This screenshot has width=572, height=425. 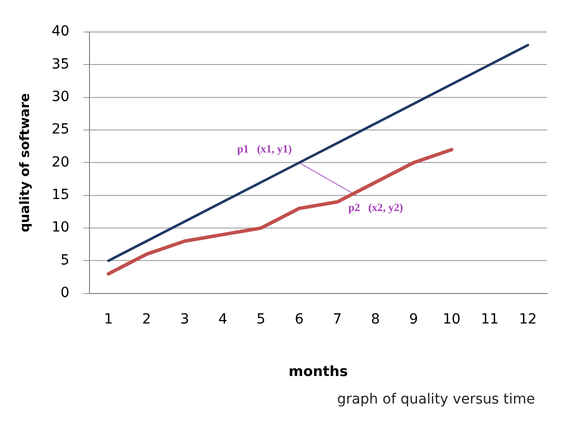 I want to click on y-tick-label: 15, so click(x=61, y=195).